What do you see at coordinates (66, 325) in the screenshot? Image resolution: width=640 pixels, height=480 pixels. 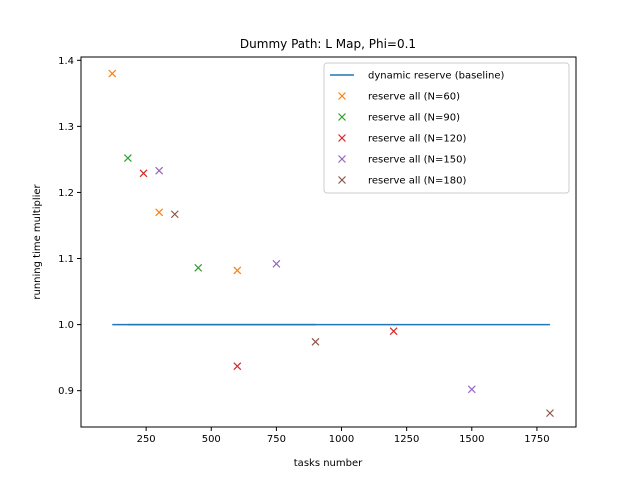 I see `y-tick-label: 1.0` at bounding box center [66, 325].